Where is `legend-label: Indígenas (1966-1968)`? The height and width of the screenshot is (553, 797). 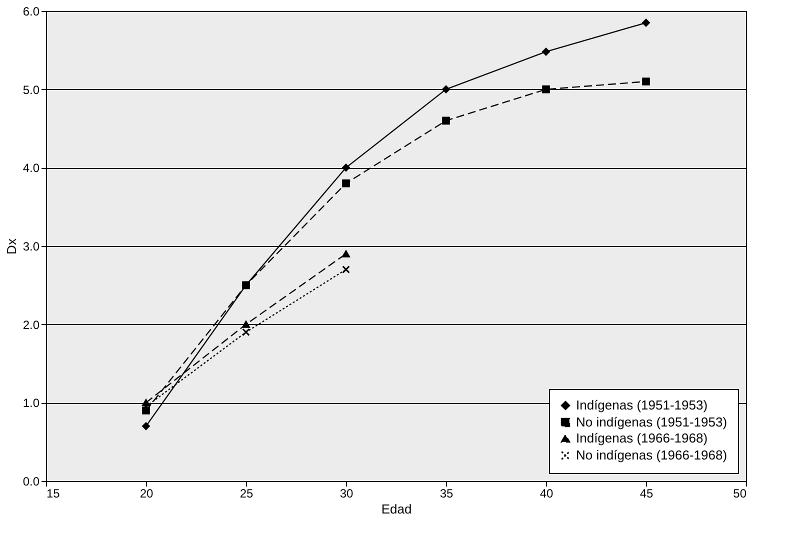
legend-label: Indígenas (1966-1968) is located at coordinates (642, 438).